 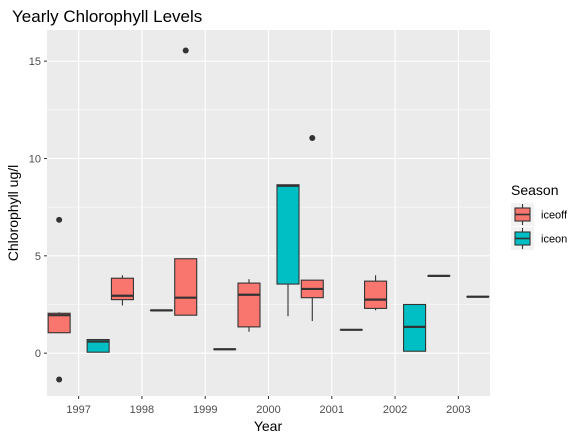 What do you see at coordinates (38, 257) in the screenshot?
I see `y-tick-label: 5` at bounding box center [38, 257].